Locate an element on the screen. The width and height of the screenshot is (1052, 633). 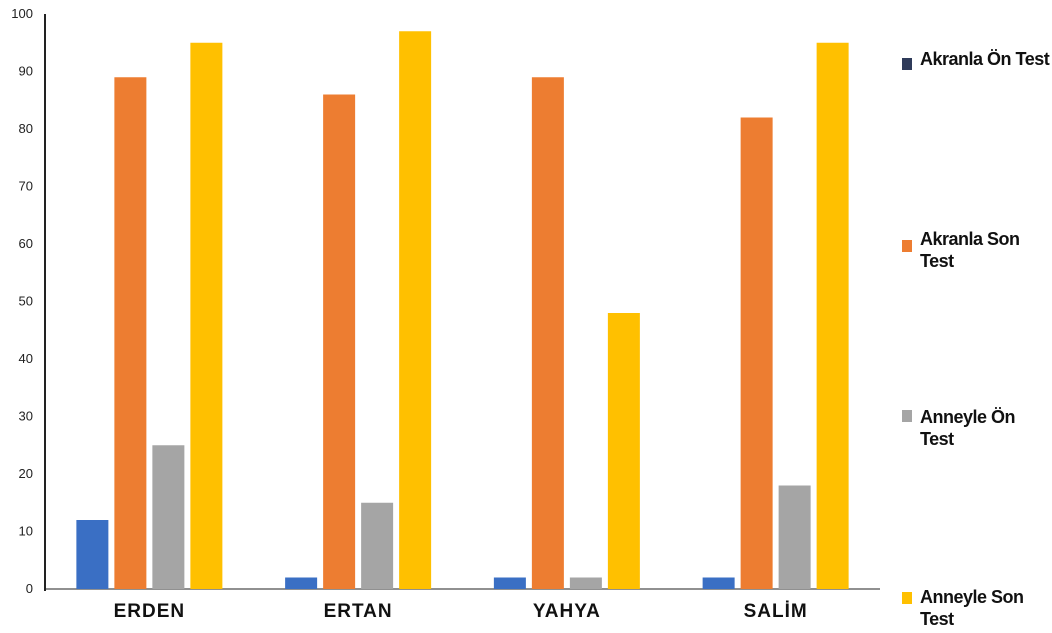
x-category-label: YAHYA is located at coordinates (567, 611).